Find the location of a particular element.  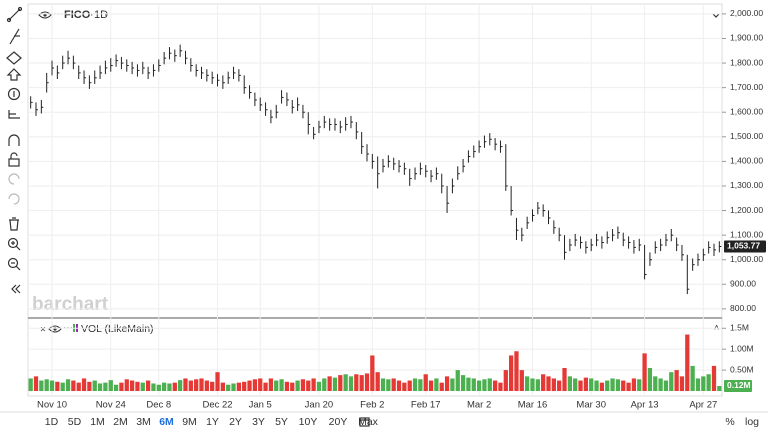

watermark: barchart is located at coordinates (70, 304).